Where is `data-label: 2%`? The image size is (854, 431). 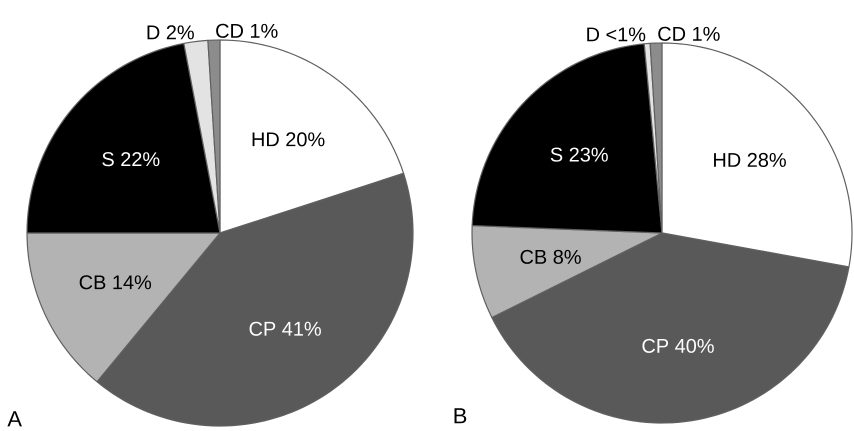 data-label: 2% is located at coordinates (180, 32).